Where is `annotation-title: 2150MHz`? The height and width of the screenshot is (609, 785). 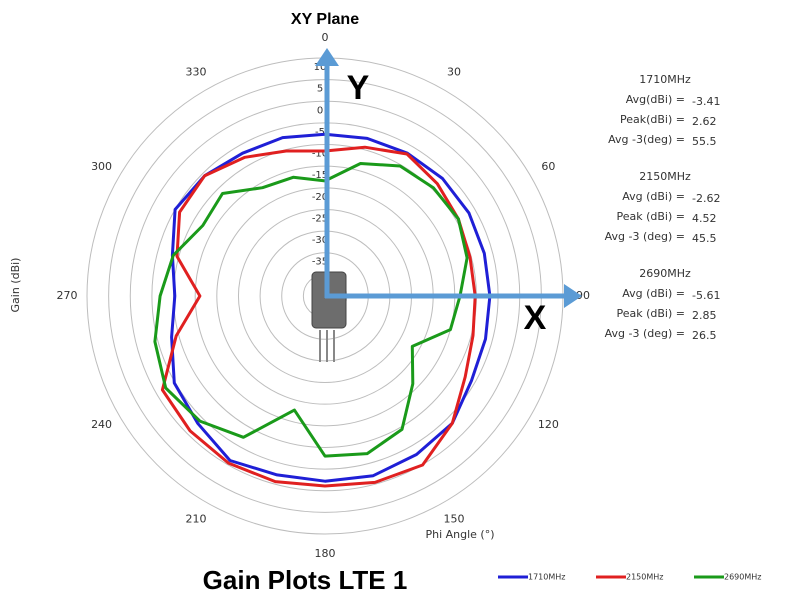
annotation-title: 2150MHz is located at coordinates (665, 176).